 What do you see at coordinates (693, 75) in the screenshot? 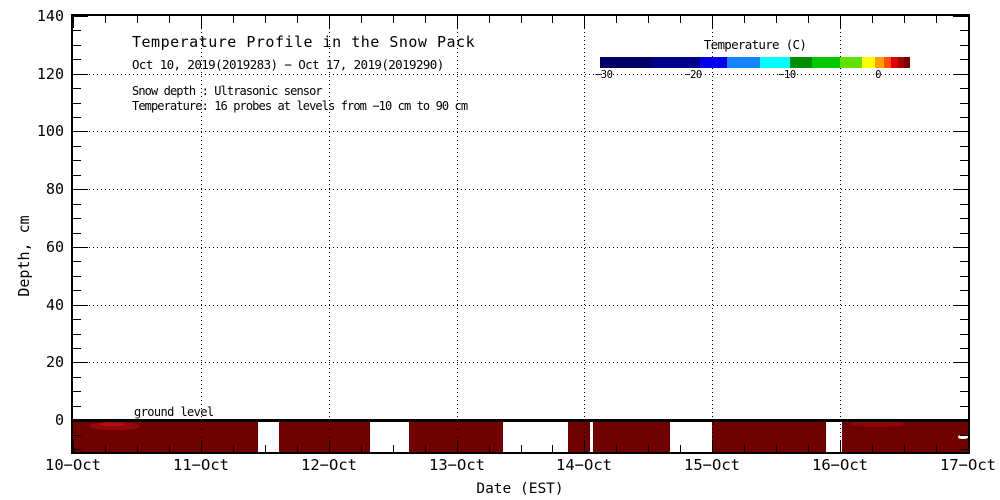
I see `colorbar-tick-label: −20` at bounding box center [693, 75].